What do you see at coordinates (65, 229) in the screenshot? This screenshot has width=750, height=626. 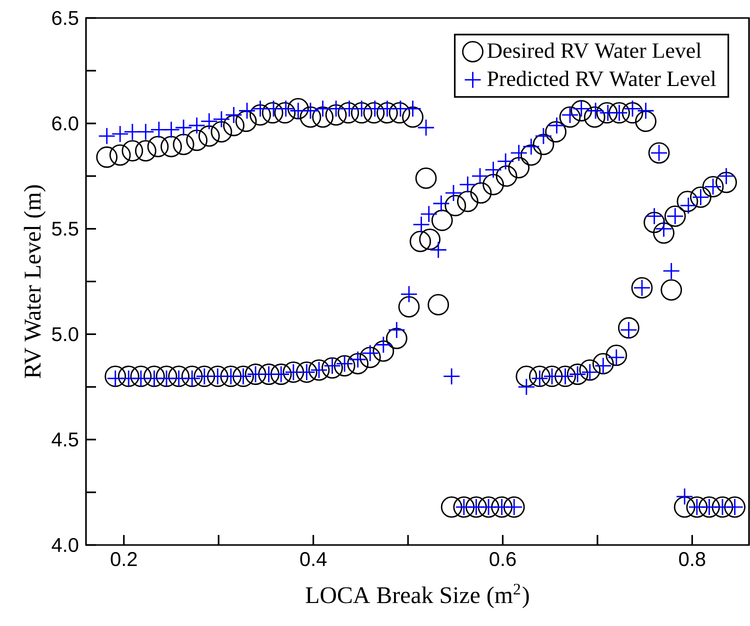 I see `y-tick-label: 5.5` at bounding box center [65, 229].